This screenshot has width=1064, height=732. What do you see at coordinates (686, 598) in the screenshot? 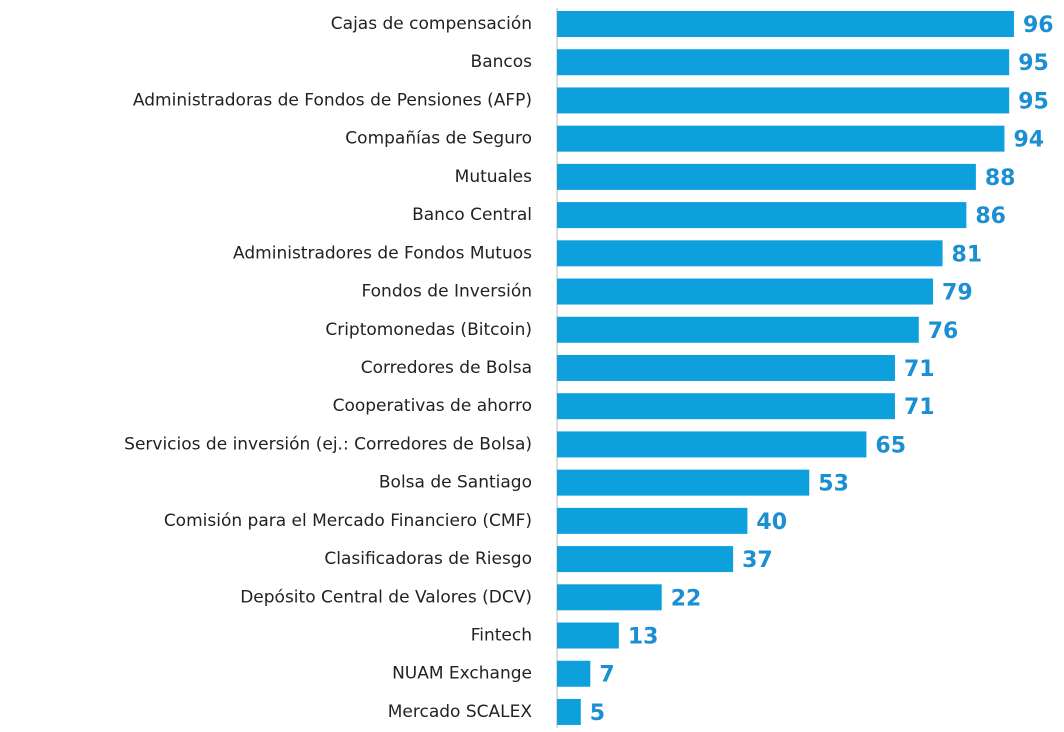
I see `value-label: 22` at bounding box center [686, 598].